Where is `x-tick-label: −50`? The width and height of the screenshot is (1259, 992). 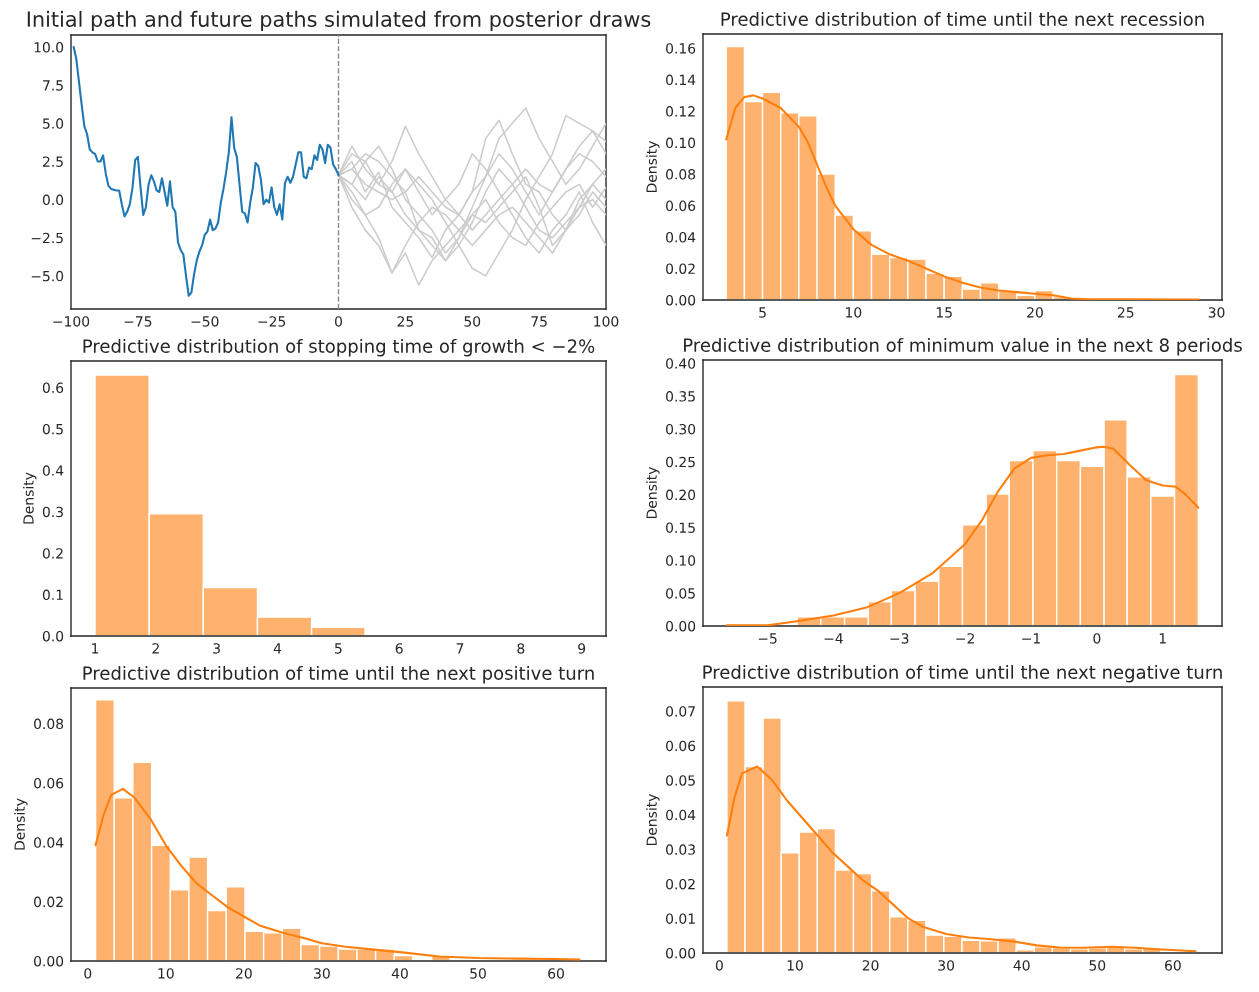 x-tick-label: −50 is located at coordinates (205, 321).